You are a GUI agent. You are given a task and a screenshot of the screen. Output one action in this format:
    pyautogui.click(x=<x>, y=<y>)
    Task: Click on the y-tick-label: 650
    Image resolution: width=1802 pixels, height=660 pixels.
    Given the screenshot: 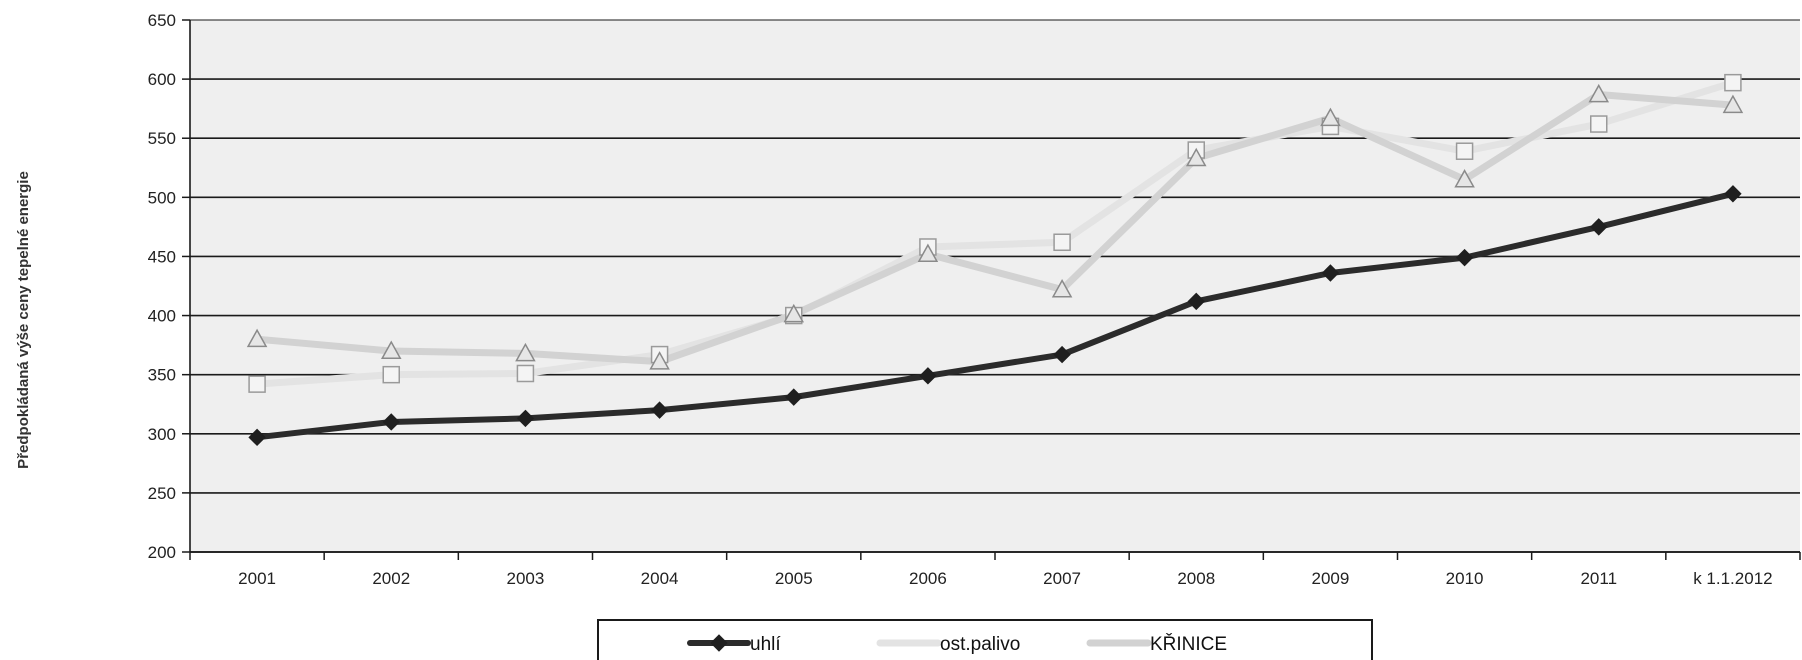 What is the action you would take?
    pyautogui.click(x=162, y=20)
    